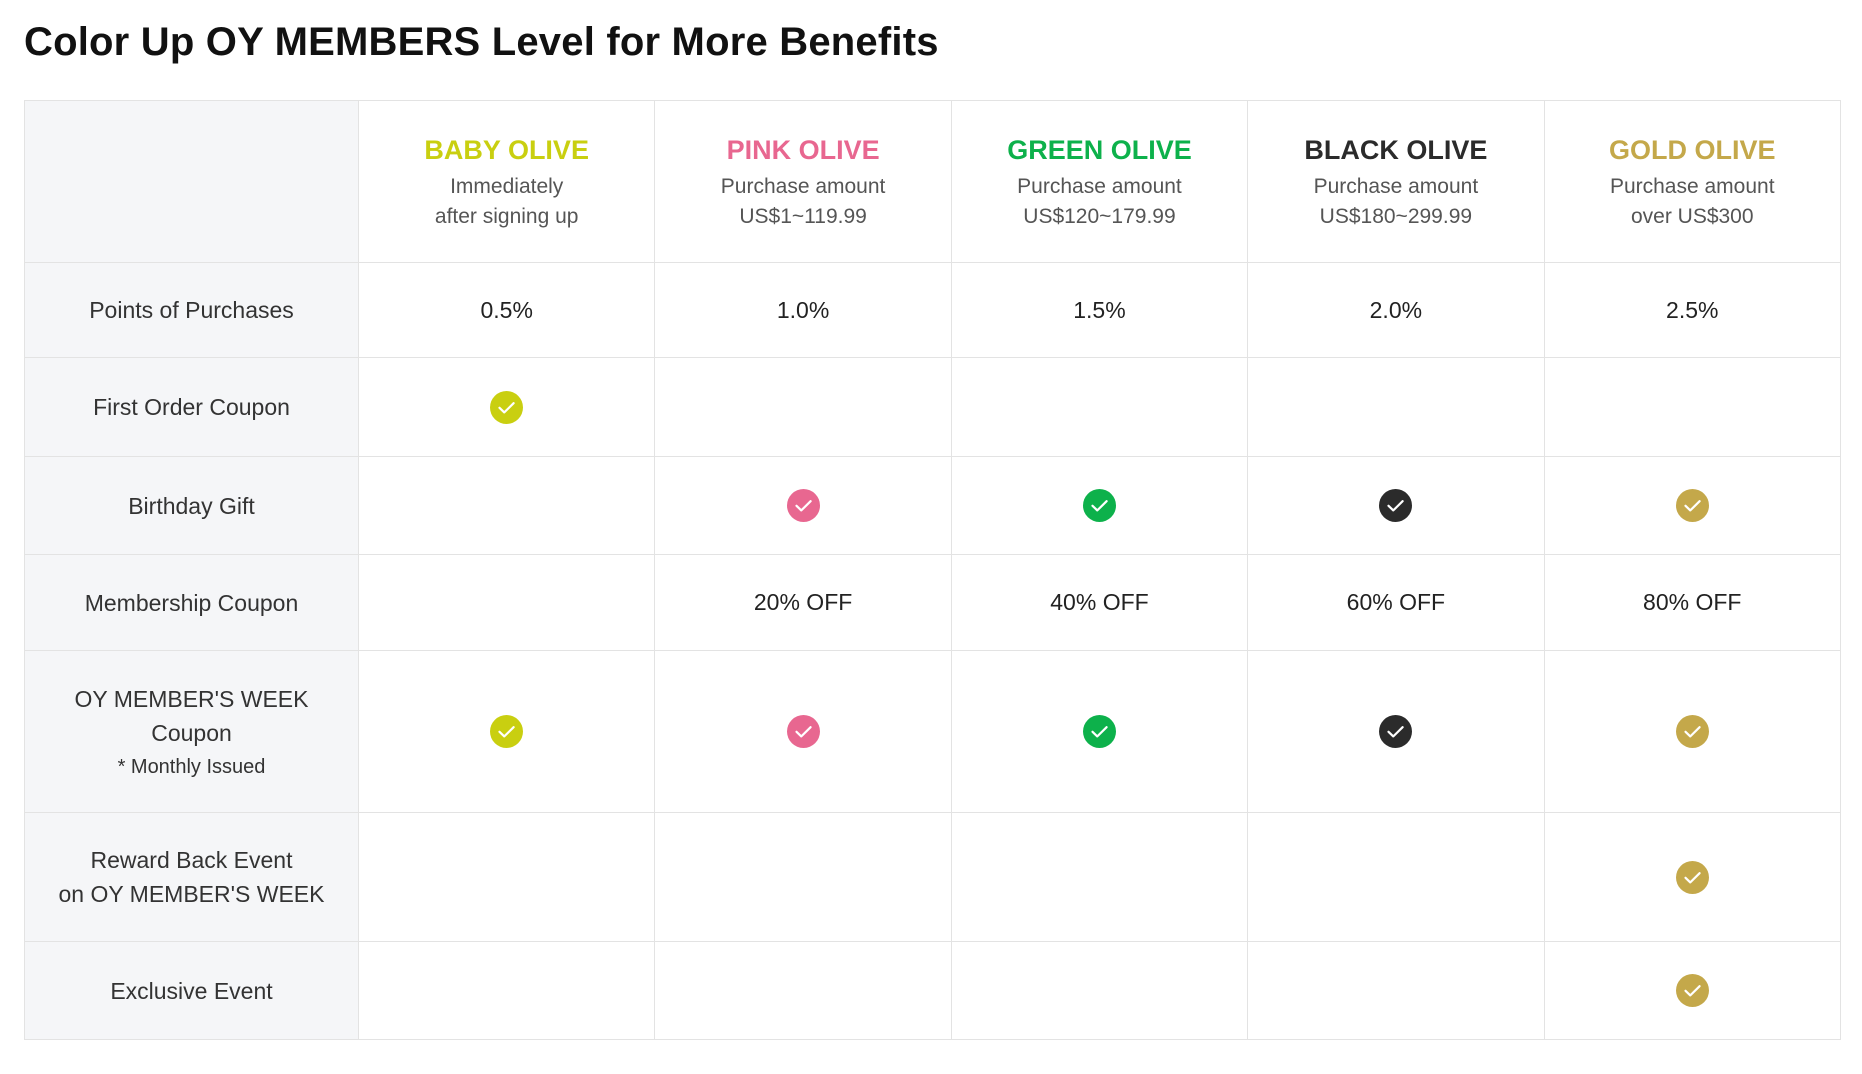  Describe the element at coordinates (191, 698) in the screenshot. I see `row-label-line: OY MEMBER'S WEEK` at that location.